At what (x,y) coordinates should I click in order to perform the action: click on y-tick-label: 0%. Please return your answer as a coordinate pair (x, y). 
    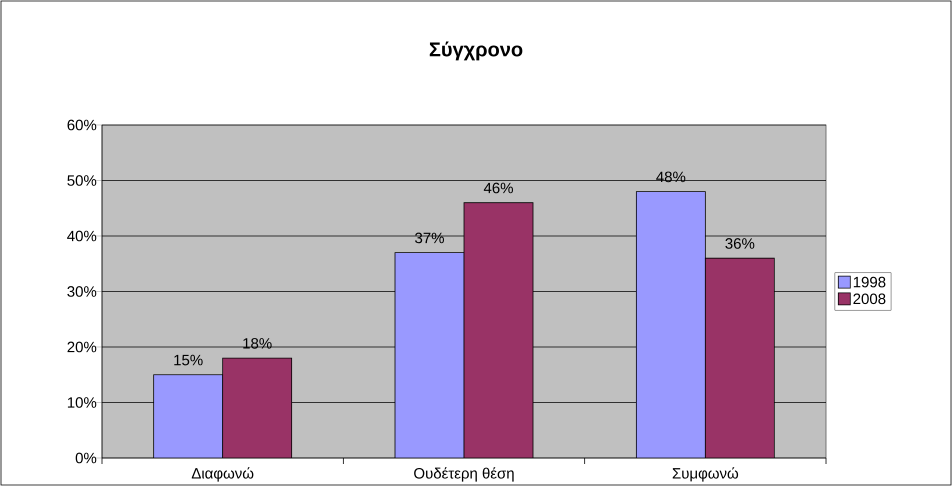
    Looking at the image, I should click on (86, 458).